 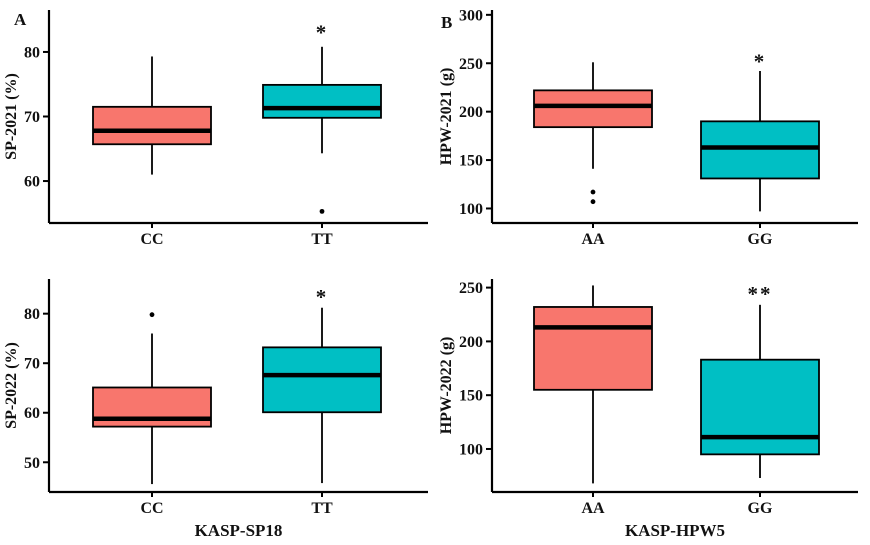 I want to click on x-axis-title: KASP-SP18, so click(x=239, y=530).